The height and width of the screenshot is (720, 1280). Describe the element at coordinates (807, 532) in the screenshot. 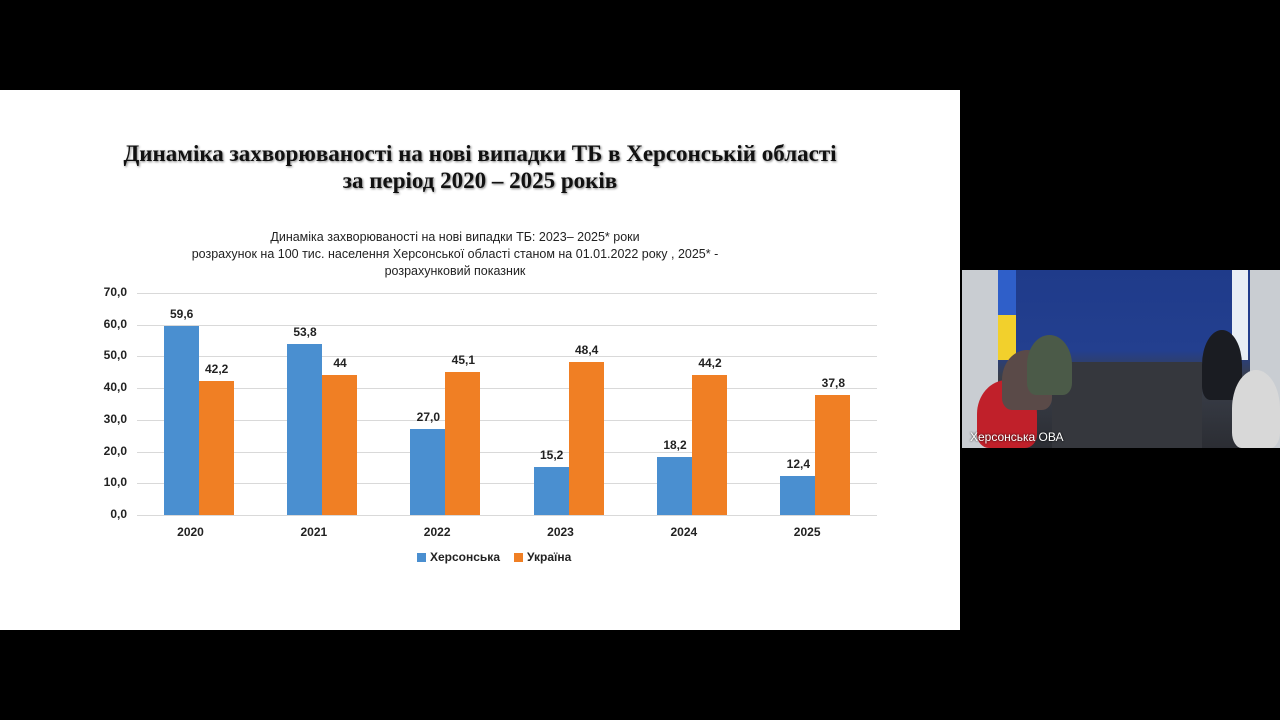

I see `x-axis-tick: 2025` at that location.